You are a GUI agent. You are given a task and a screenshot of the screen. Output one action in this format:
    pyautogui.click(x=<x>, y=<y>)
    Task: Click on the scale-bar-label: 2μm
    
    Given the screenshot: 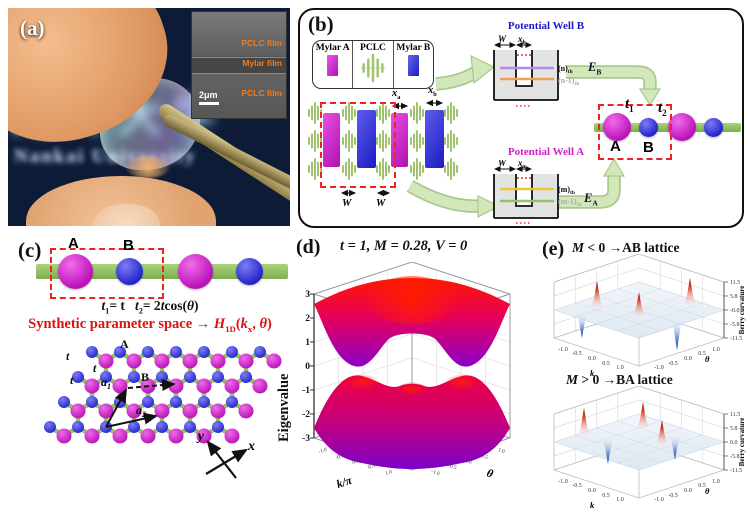 What is the action you would take?
    pyautogui.click(x=208, y=95)
    